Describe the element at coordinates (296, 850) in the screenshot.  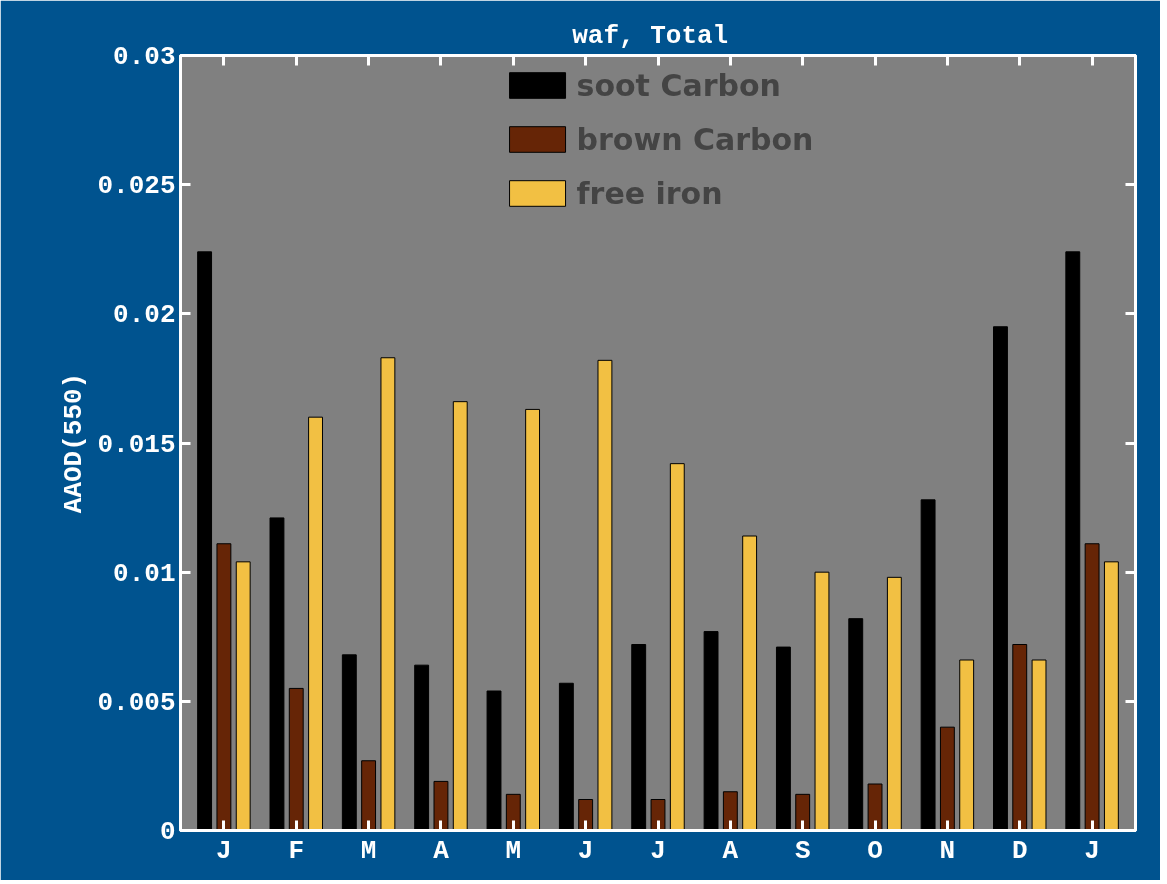
I see `x-tick-label: F` at that location.